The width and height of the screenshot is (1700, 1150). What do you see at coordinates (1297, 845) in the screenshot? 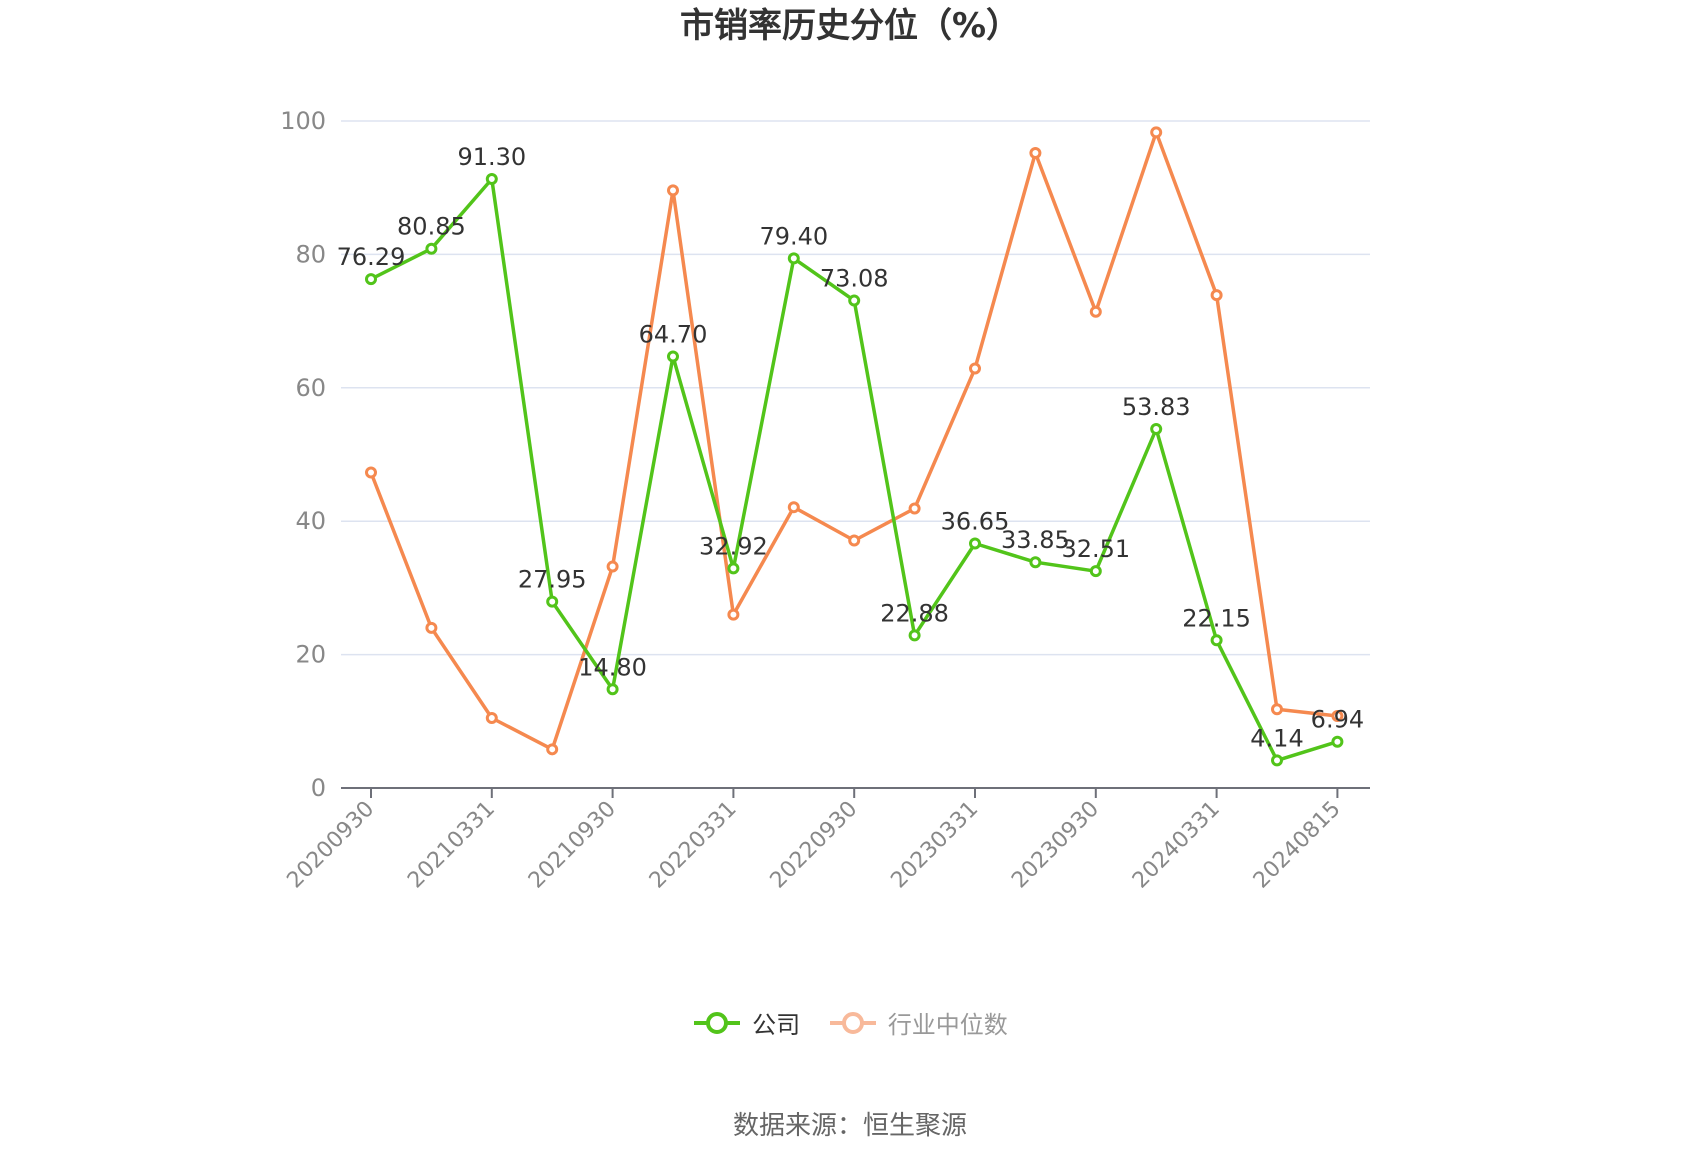
I see `x-tick-label: 20240815` at bounding box center [1297, 845].